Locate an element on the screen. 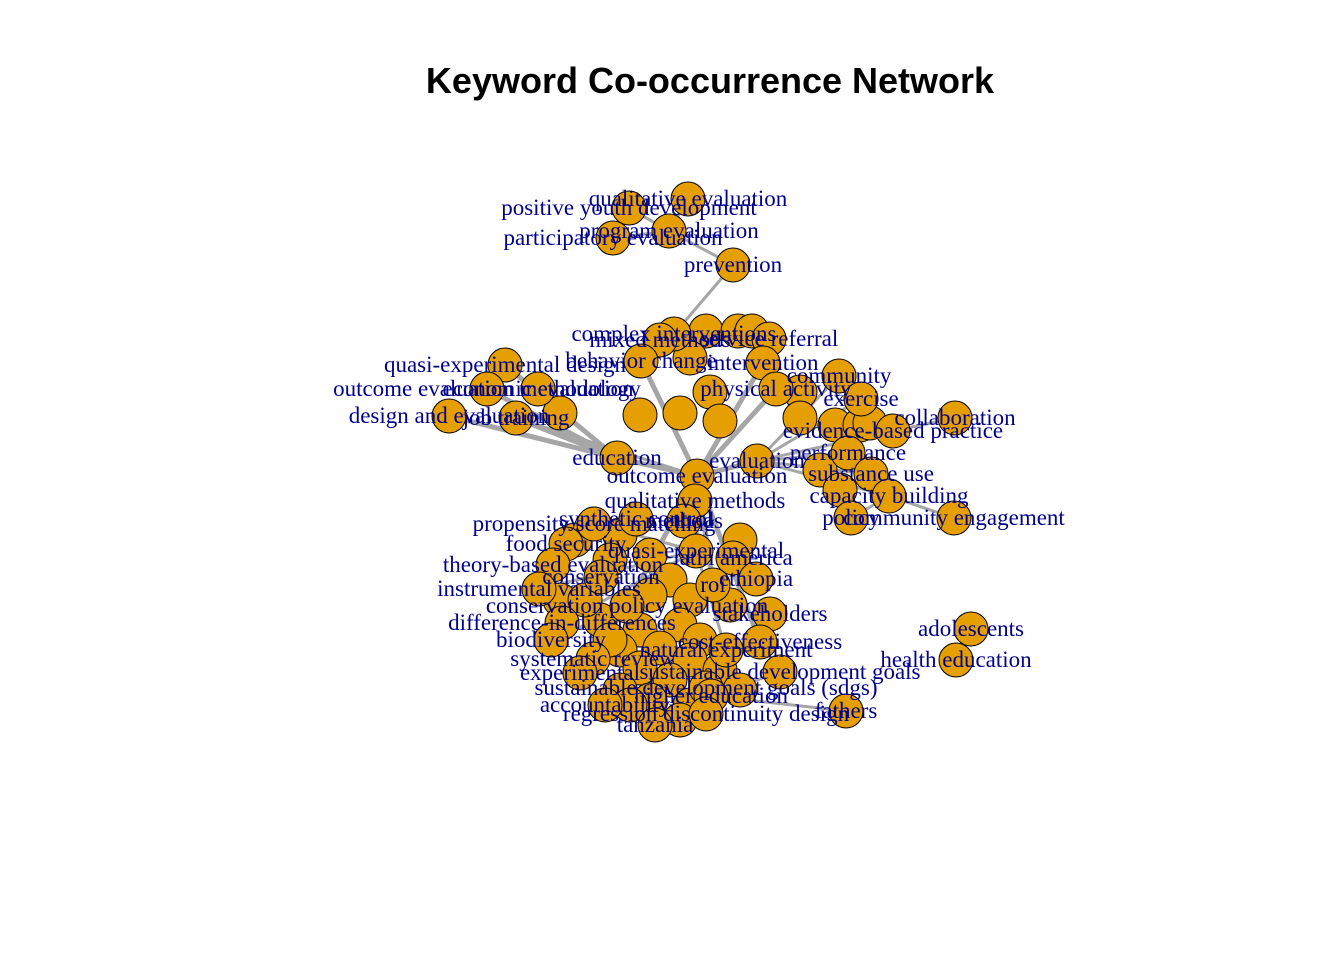 This screenshot has width=1344, height=960. node-label-positive-youth-development: positive youth development is located at coordinates (629, 207).